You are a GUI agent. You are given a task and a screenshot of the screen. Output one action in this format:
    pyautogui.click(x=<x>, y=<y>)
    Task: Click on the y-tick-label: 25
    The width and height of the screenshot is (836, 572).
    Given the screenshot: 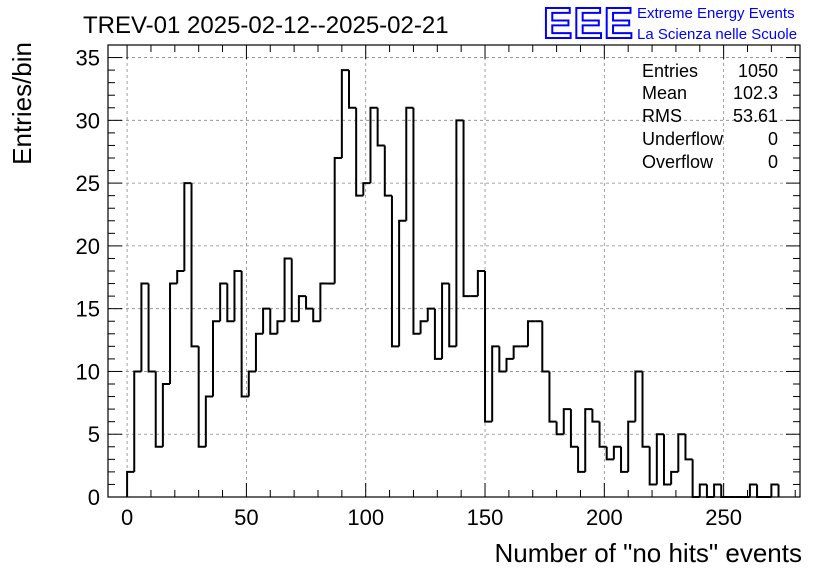 What is the action you would take?
    pyautogui.click(x=88, y=183)
    